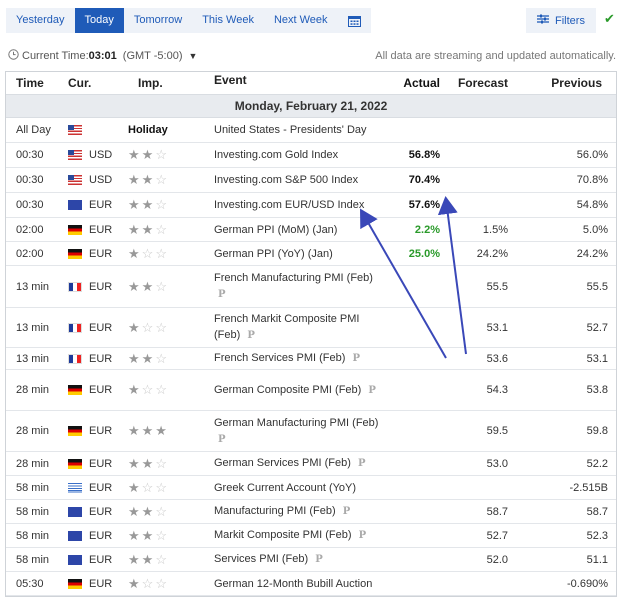 Image resolution: width=626 pixels, height=600 pixels. What do you see at coordinates (276, 229) in the screenshot?
I see `row-event: German PPI (MoM) (Jan)` at bounding box center [276, 229].